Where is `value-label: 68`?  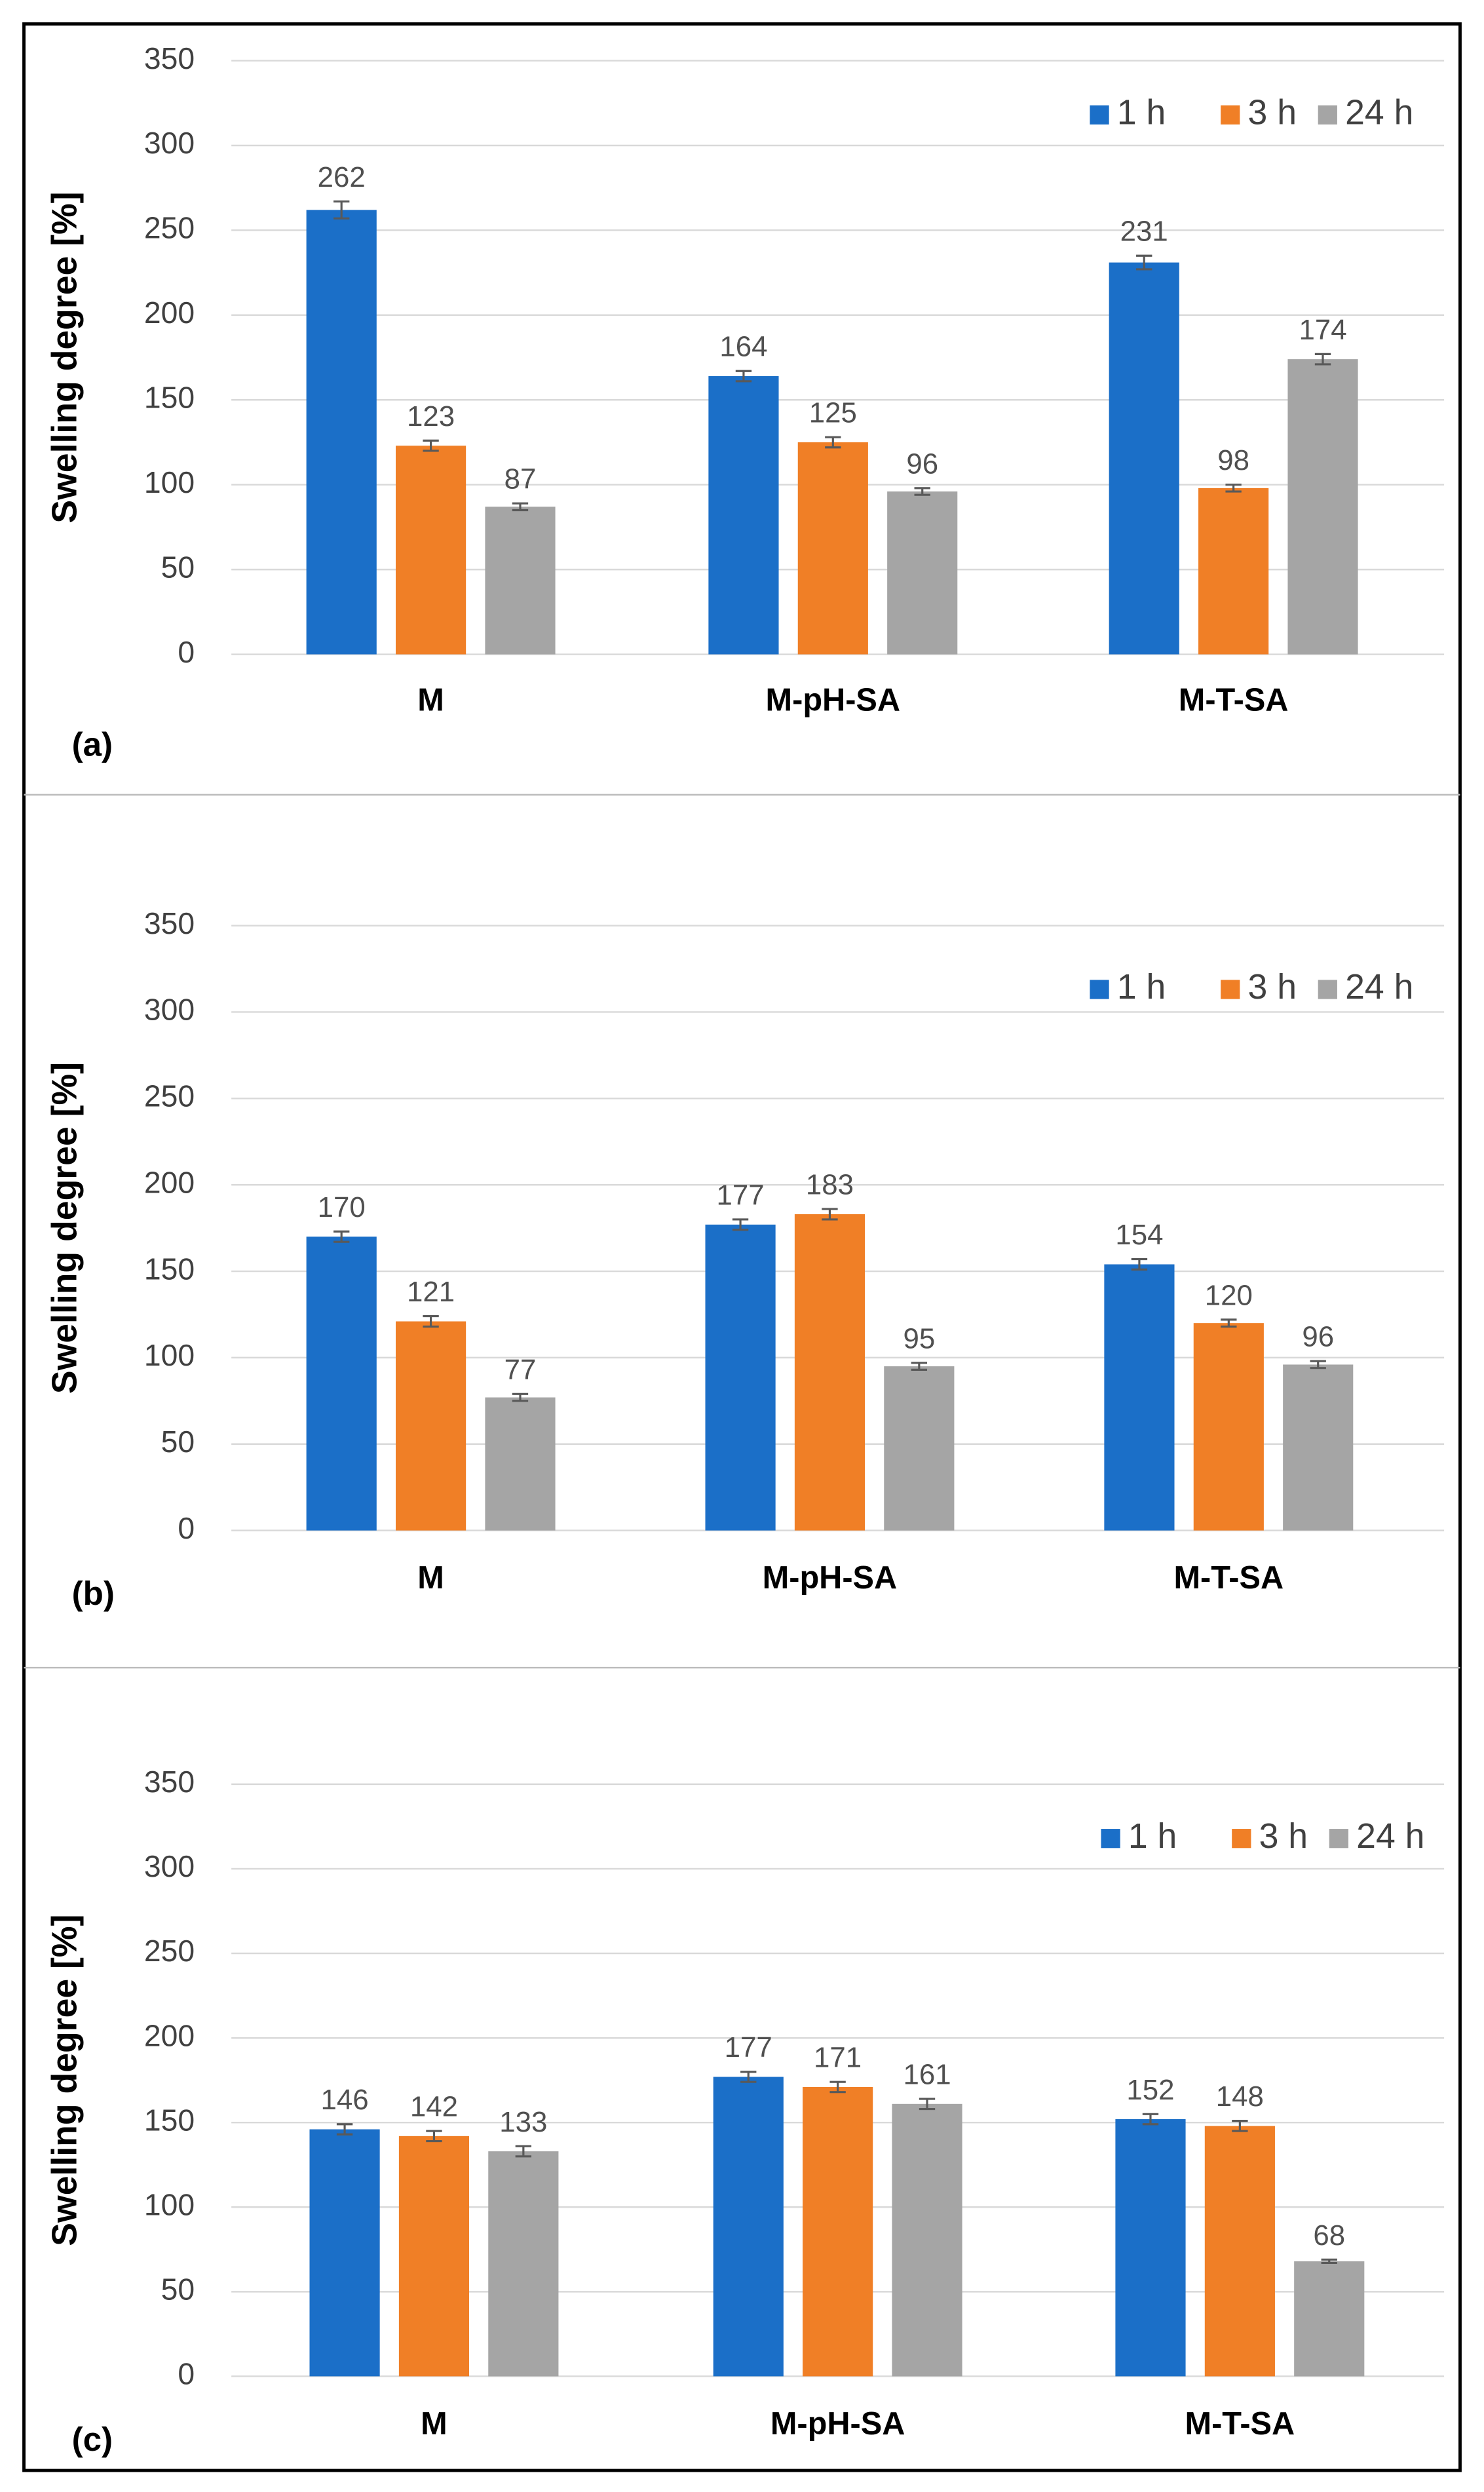
value-label: 68 is located at coordinates (1329, 2235).